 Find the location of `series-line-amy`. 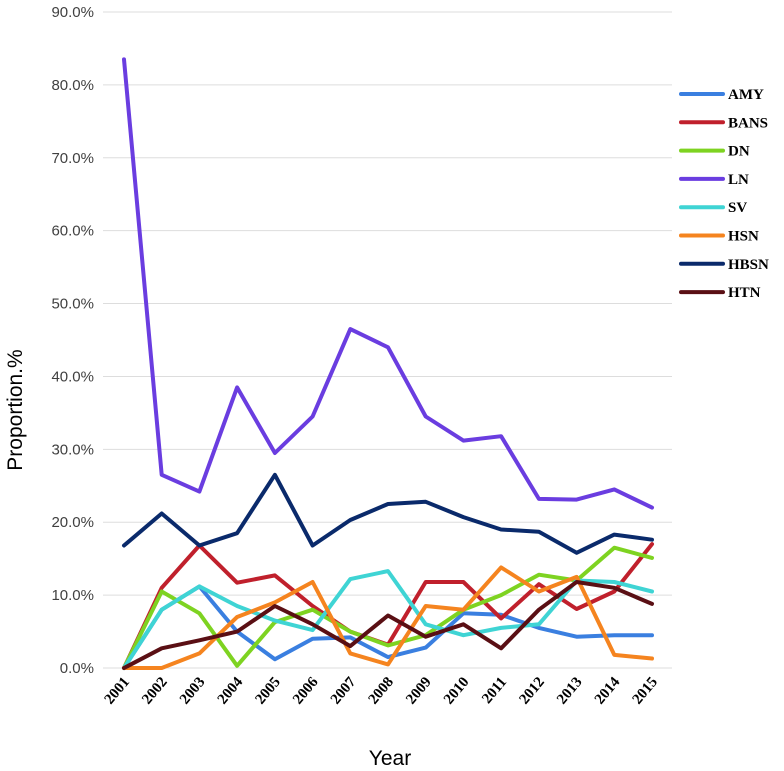

series-line-amy is located at coordinates (388, 627).